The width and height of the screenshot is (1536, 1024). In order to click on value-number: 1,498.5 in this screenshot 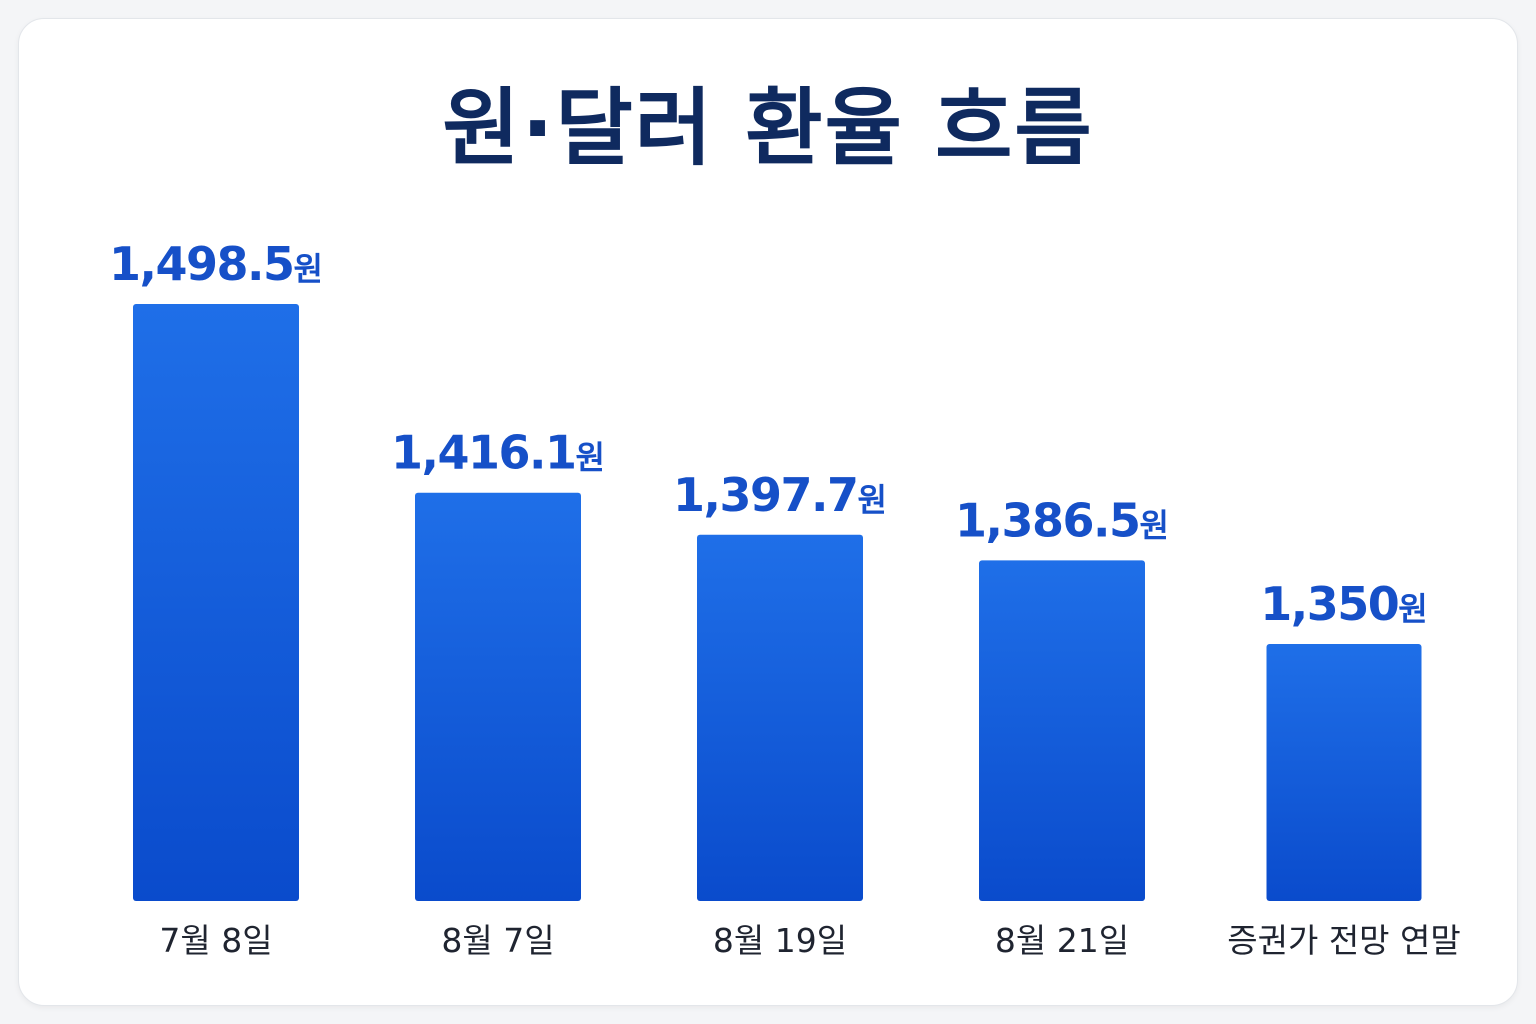, I will do `click(201, 264)`.